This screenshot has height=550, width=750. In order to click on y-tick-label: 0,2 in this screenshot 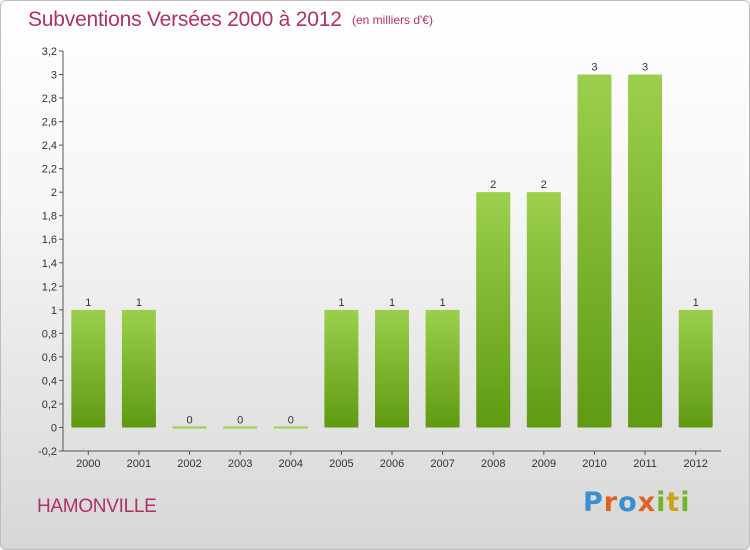, I will do `click(49, 405)`.